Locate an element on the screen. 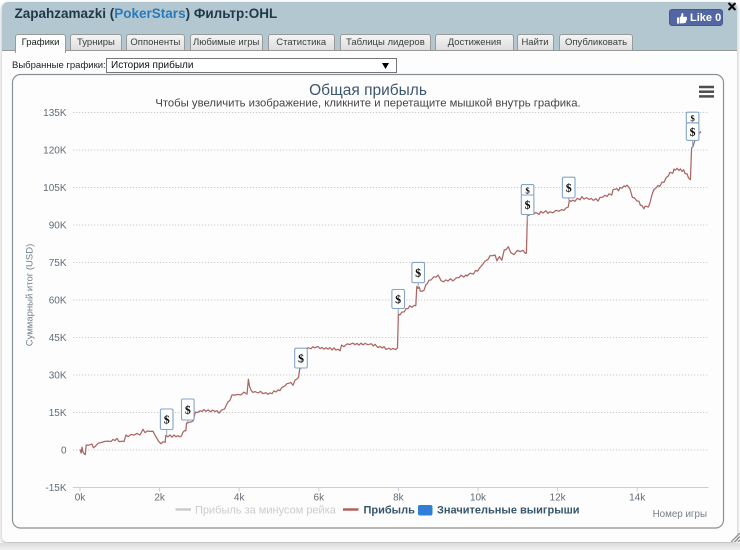  svg-text: Суммарный итог (USD) is located at coordinates (30, 295).